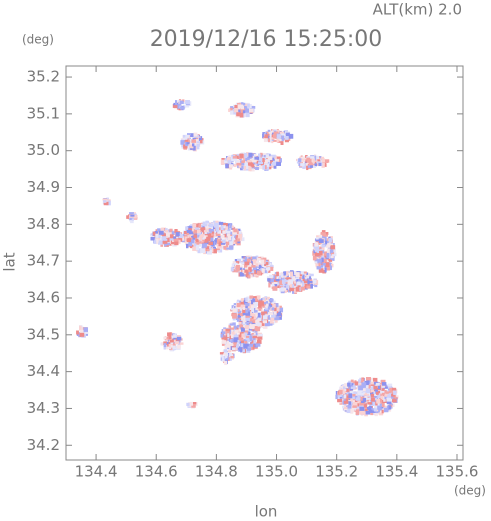  I want to click on x-tick-label: 134.6, so click(156, 472).